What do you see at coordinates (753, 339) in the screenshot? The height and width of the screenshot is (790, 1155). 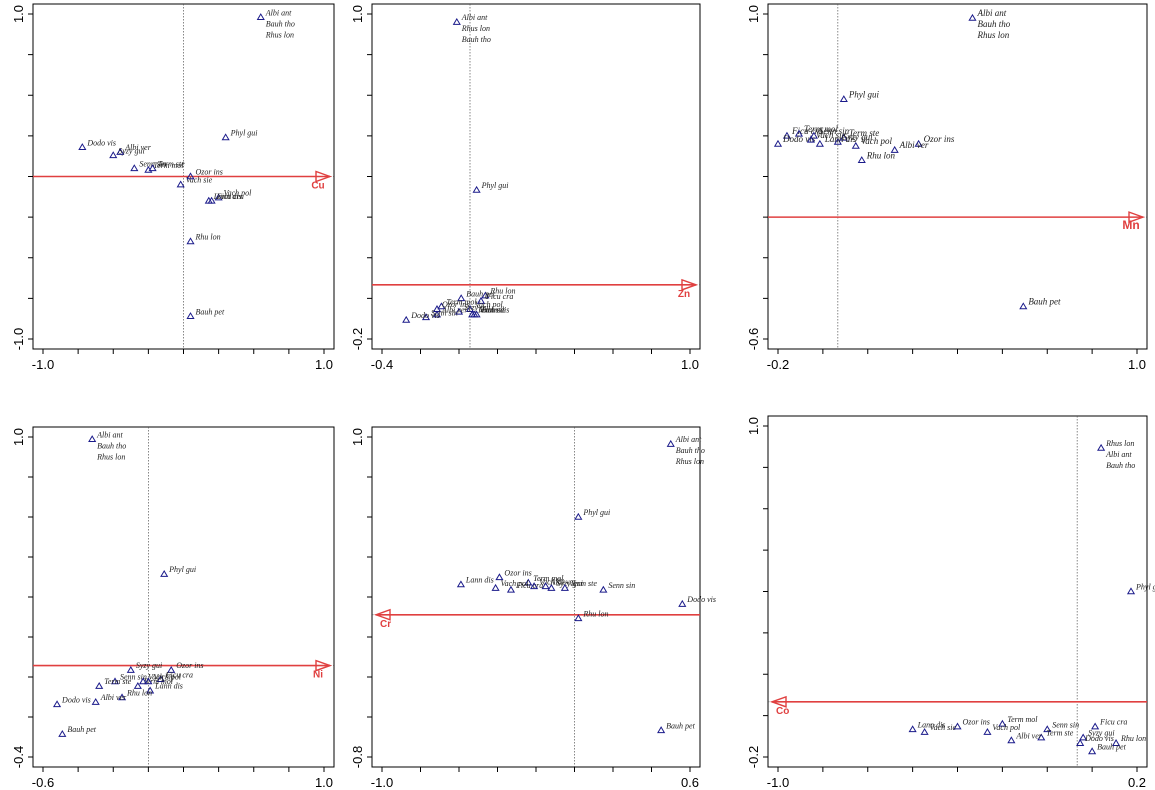 I see `y-tick-label: -0.6` at bounding box center [753, 339].